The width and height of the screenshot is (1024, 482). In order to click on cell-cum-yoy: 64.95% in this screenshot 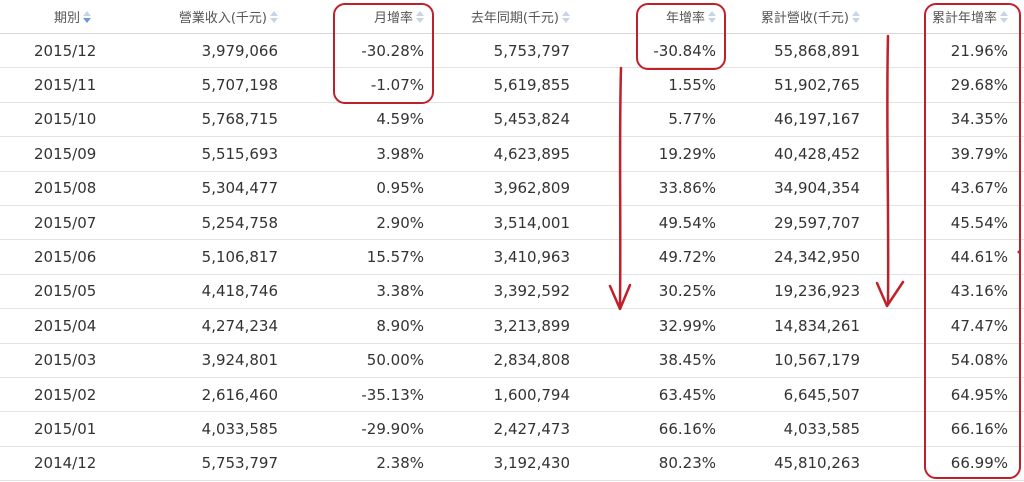, I will do `click(979, 394)`.